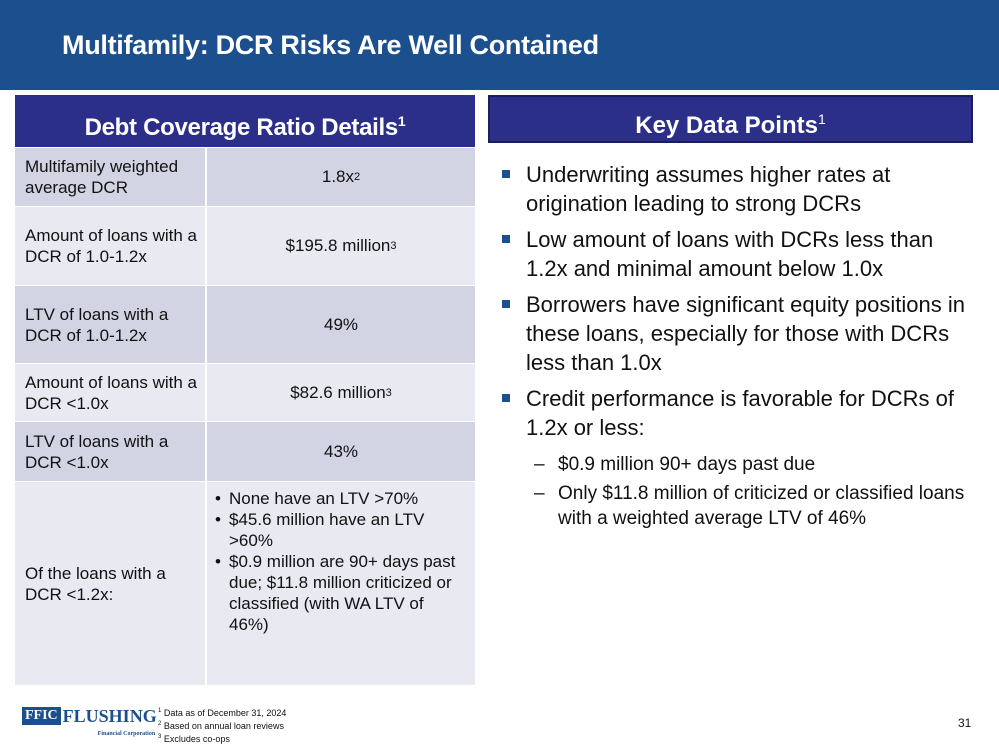 The image size is (999, 750). Describe the element at coordinates (340, 246) in the screenshot. I see `row-value: $195.8 million 3` at that location.